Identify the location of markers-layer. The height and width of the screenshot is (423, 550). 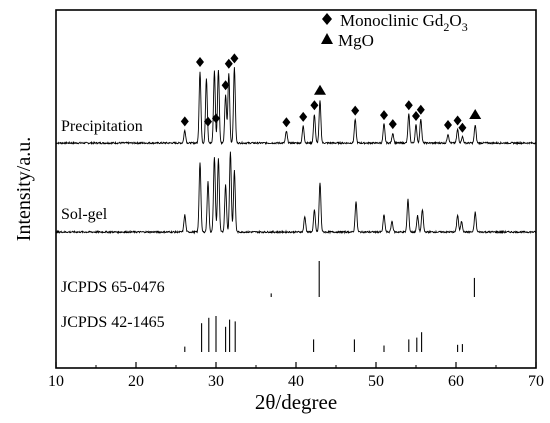
(331, 93).